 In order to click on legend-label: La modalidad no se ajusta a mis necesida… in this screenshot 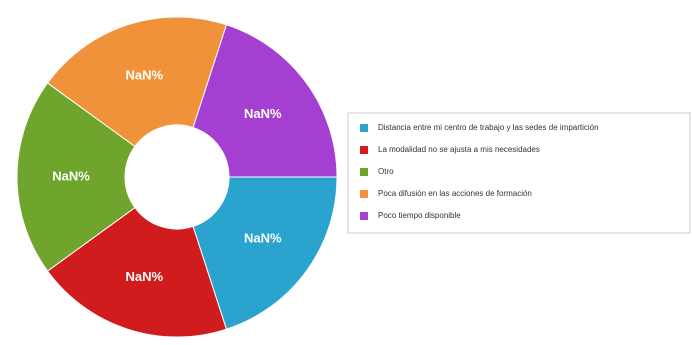, I will do `click(459, 149)`.